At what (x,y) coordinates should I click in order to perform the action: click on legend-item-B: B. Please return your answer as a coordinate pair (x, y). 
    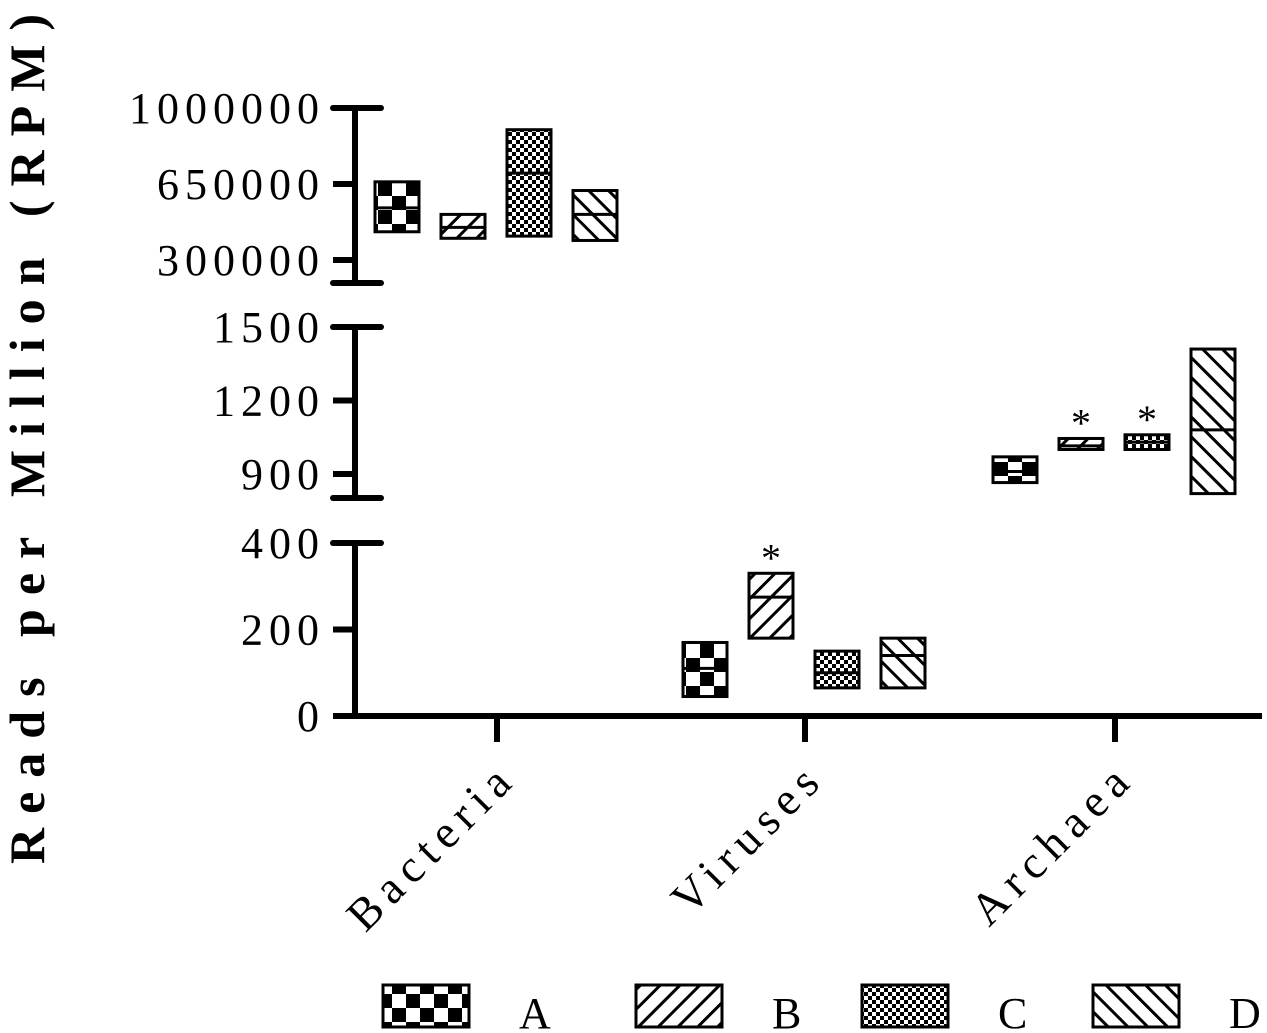
    Looking at the image, I should click on (717, 1008).